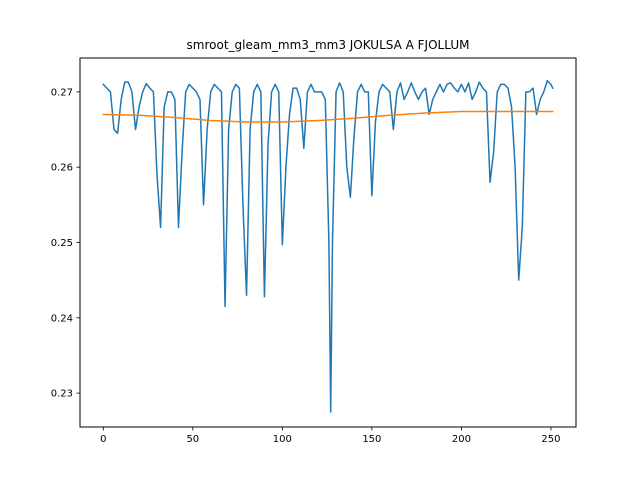 The width and height of the screenshot is (640, 480). What do you see at coordinates (62, 243) in the screenshot?
I see `y-tick-label: 0.25` at bounding box center [62, 243].